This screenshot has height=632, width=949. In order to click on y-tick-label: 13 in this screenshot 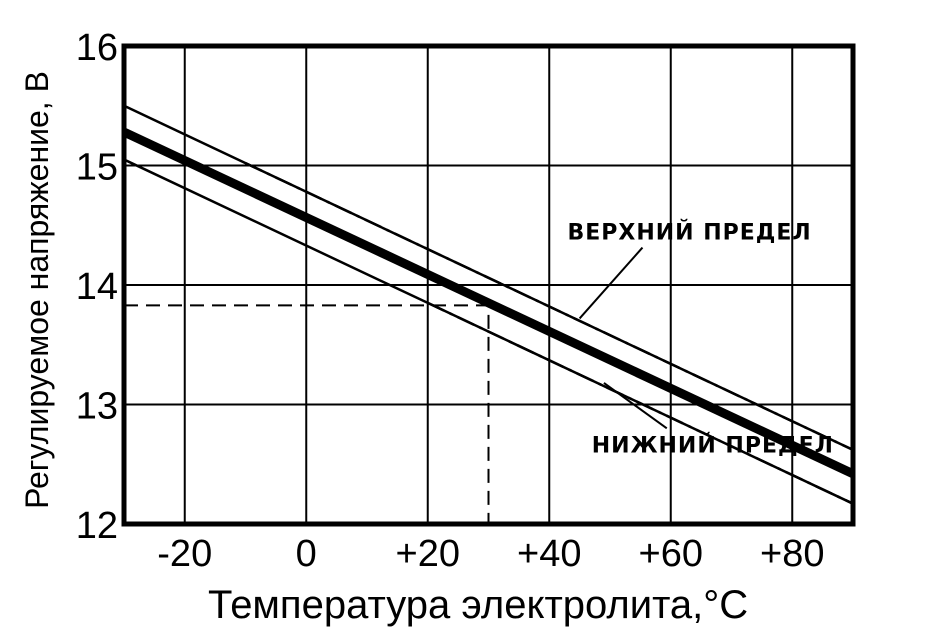, I will do `click(97, 407)`.